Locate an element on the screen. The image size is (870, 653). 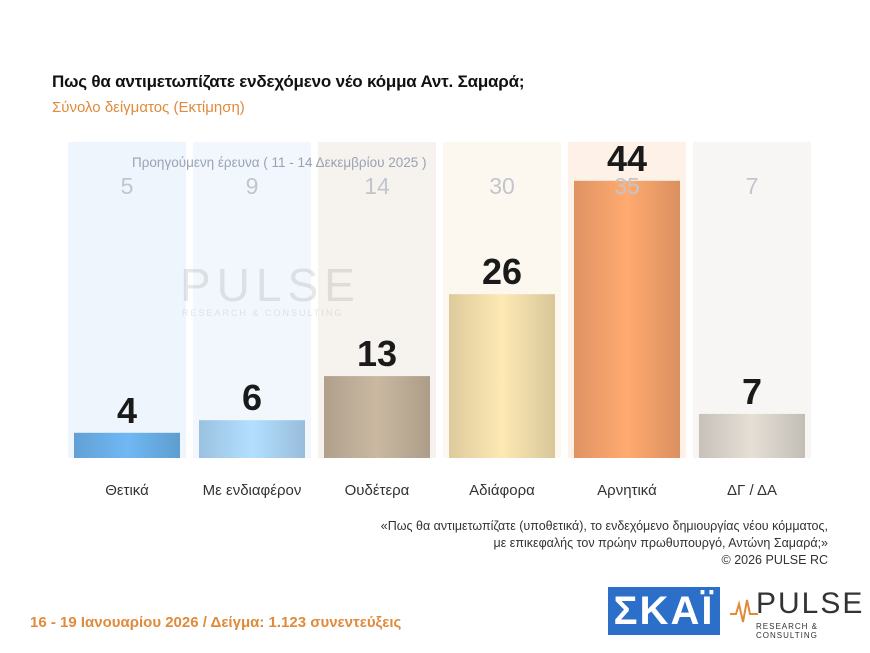
chart-subtitle: Σύνολο δείγματος (Εκτίμηση) is located at coordinates (148, 107).